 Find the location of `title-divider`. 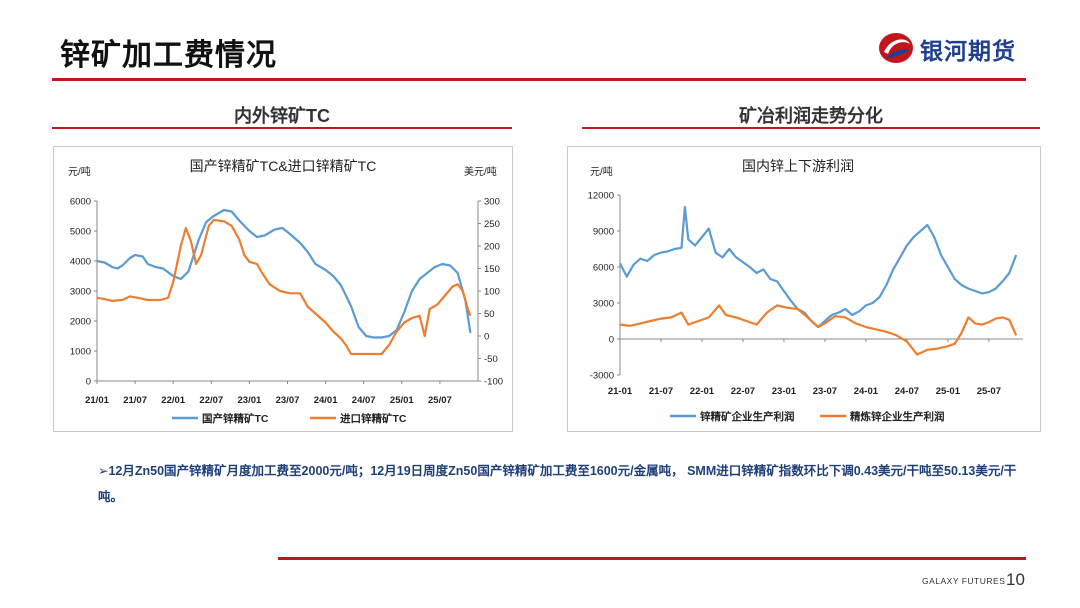

title-divider is located at coordinates (539, 79).